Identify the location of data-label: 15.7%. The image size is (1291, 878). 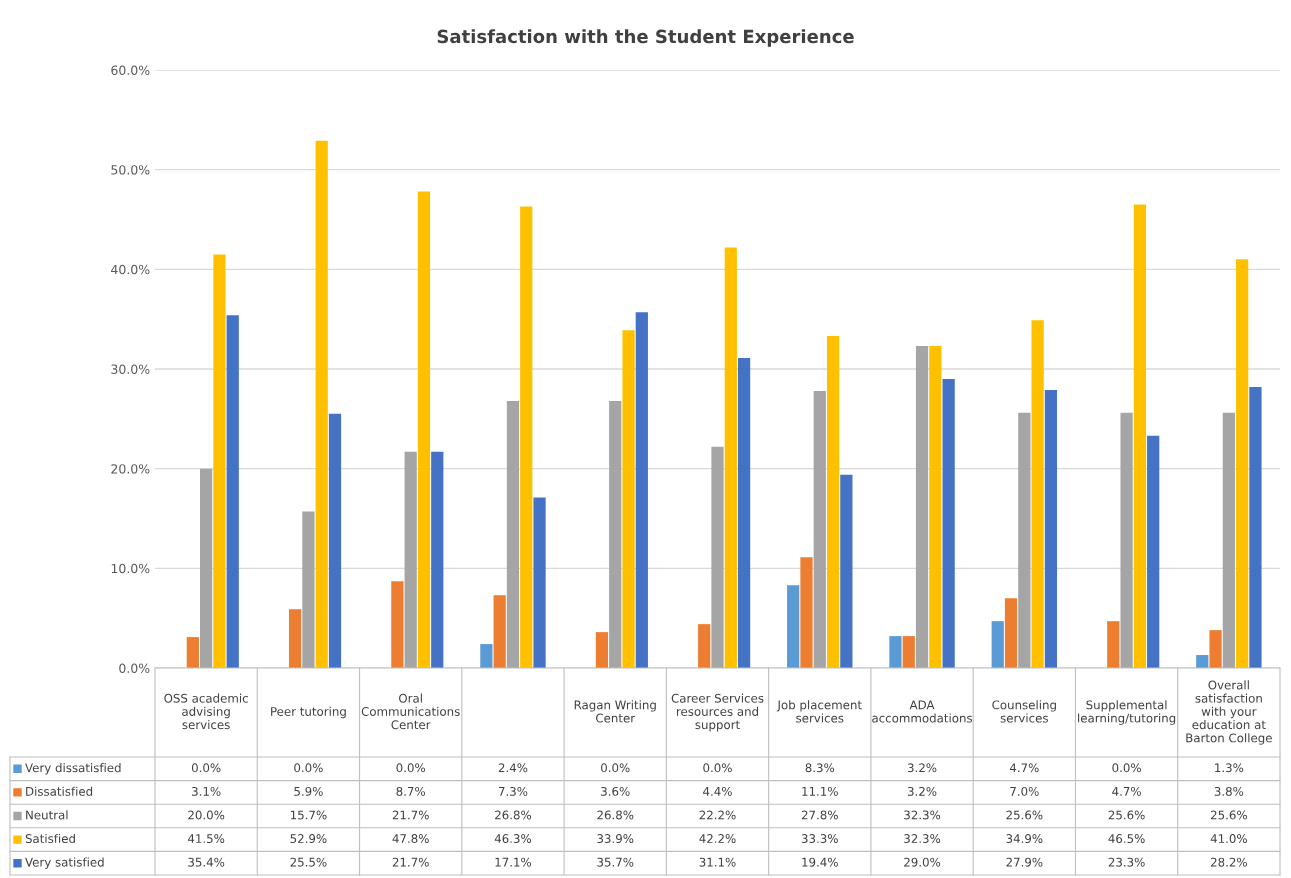
(308, 815).